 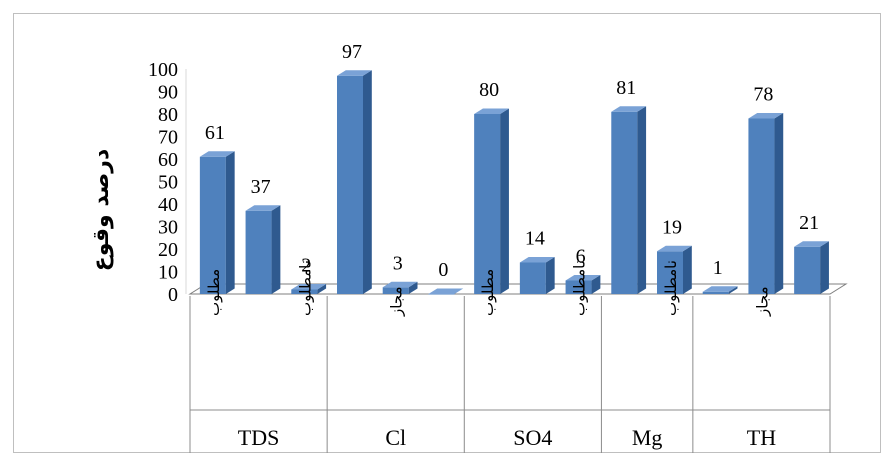 I want to click on chart-floor, so click(x=518, y=289).